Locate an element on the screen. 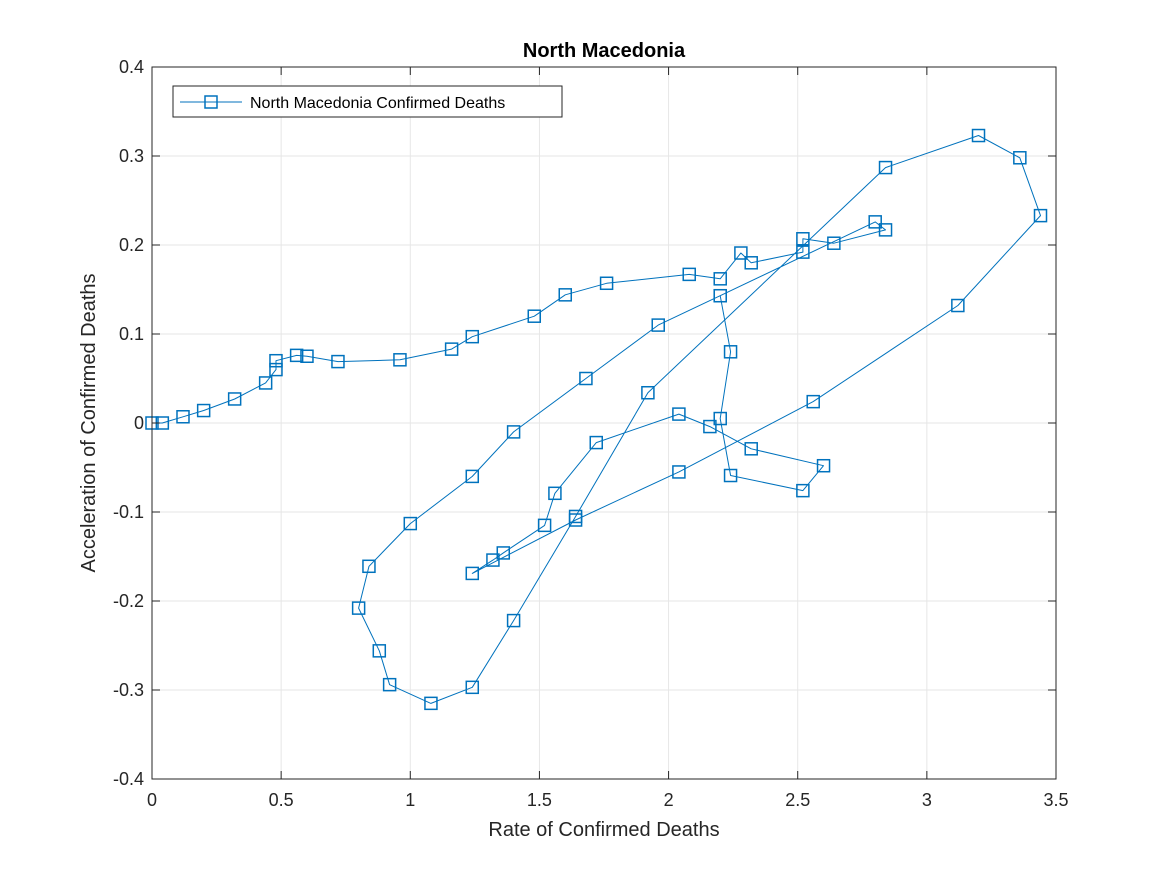 This screenshot has width=1167, height=880. y-tick-label: -0.4 is located at coordinates (128, 779).